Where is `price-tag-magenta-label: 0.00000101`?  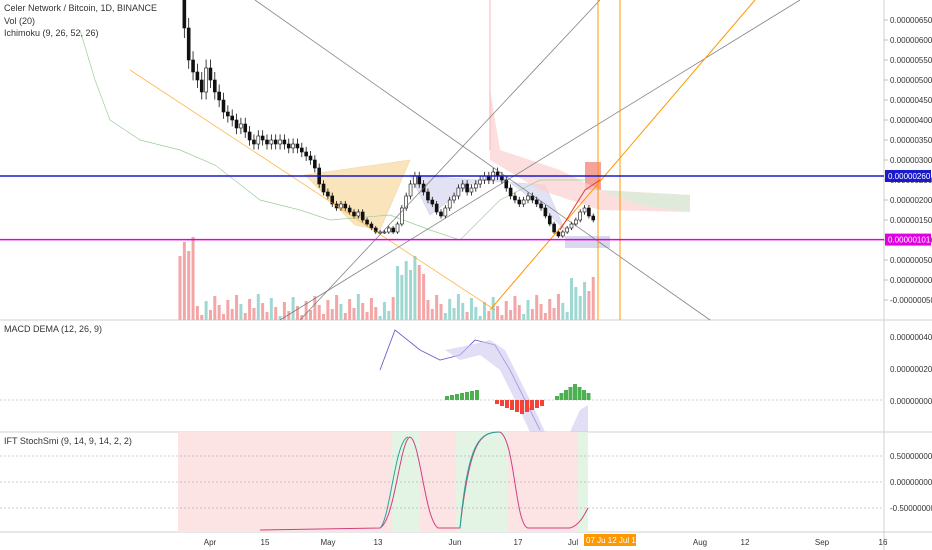
price-tag-magenta-label: 0.00000101 is located at coordinates (909, 240).